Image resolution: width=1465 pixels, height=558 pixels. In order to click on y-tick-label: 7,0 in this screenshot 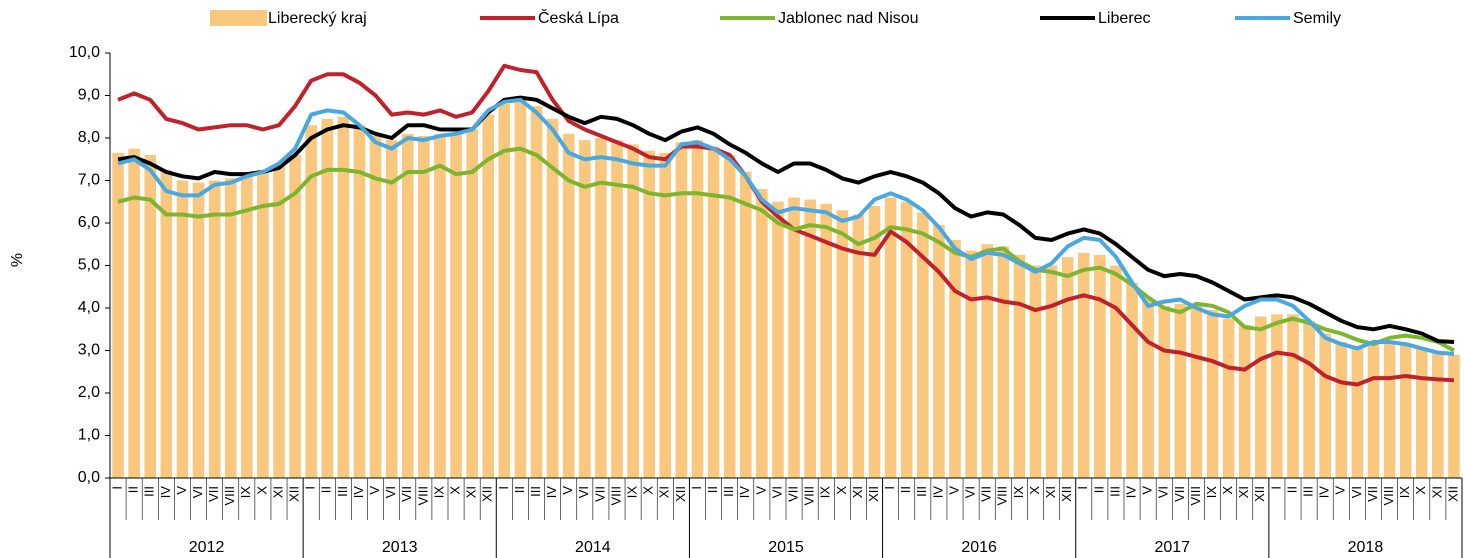, I will do `click(89, 180)`.